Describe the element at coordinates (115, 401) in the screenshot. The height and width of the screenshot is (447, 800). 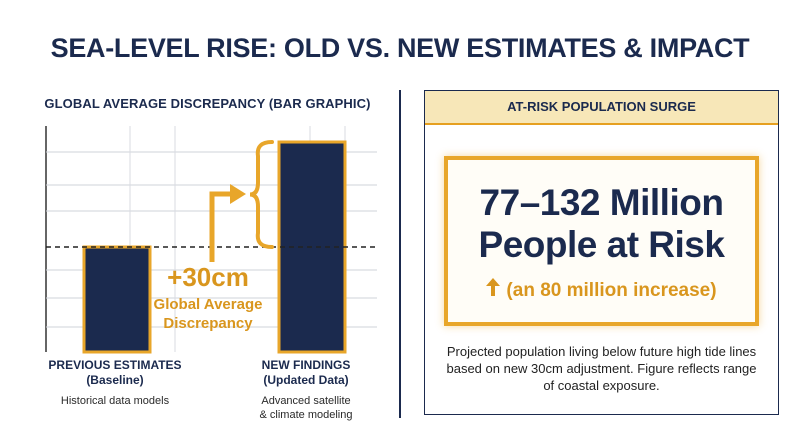
I see `category-description: Historical data models` at that location.